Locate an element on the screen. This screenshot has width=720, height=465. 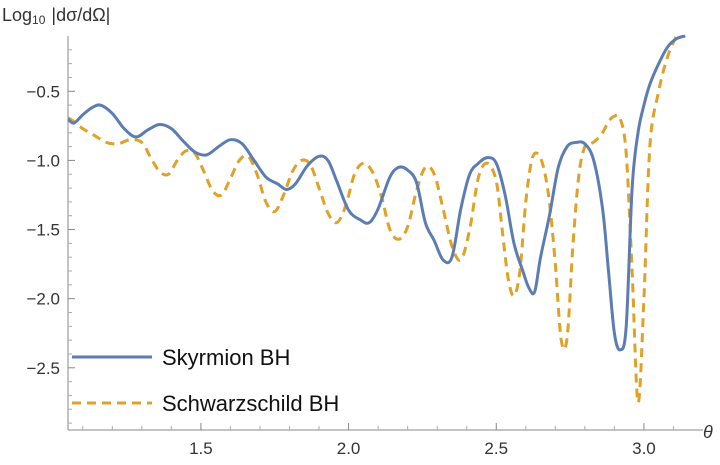
legend-item-schwarzschild: Schwarzschild BH is located at coordinates (205, 403).